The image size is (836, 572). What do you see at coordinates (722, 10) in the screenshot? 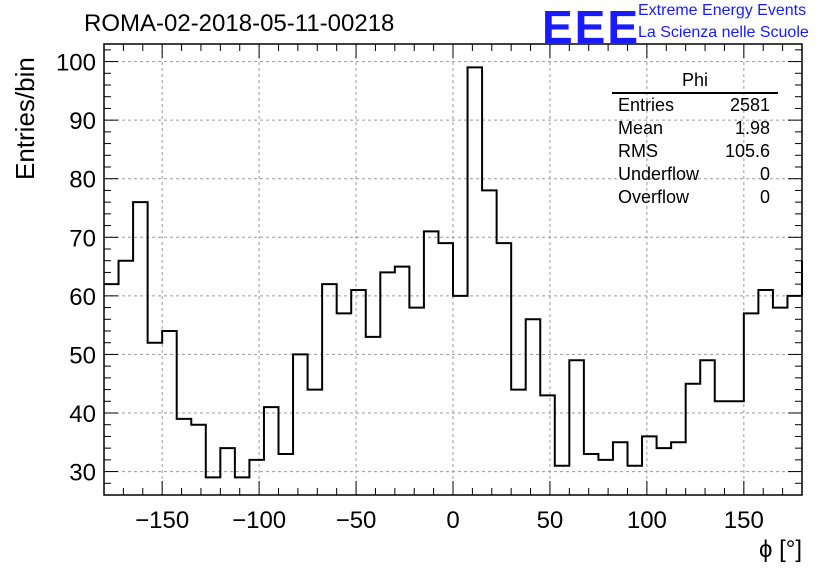
I see `logo-line-1: Extreme Energy Events` at bounding box center [722, 10].